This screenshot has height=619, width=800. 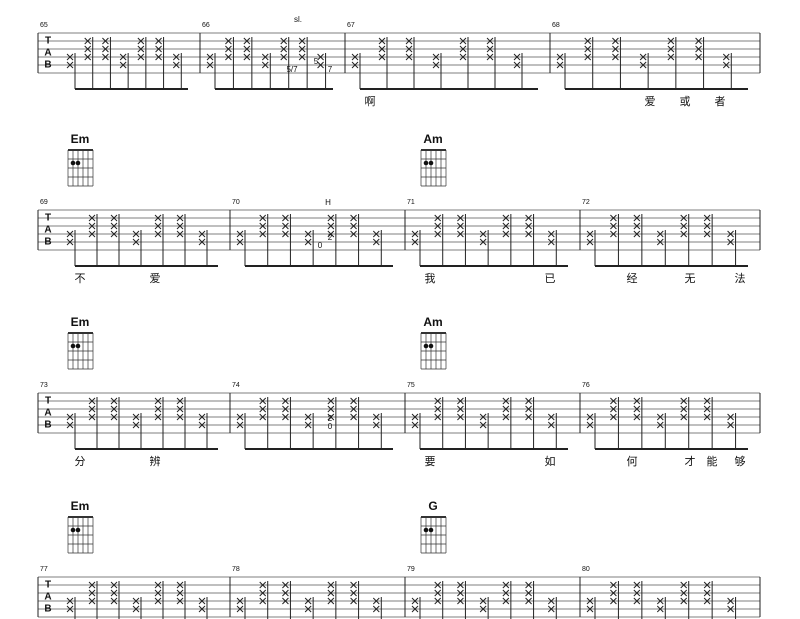 I want to click on tab-clef: B, so click(x=47, y=242).